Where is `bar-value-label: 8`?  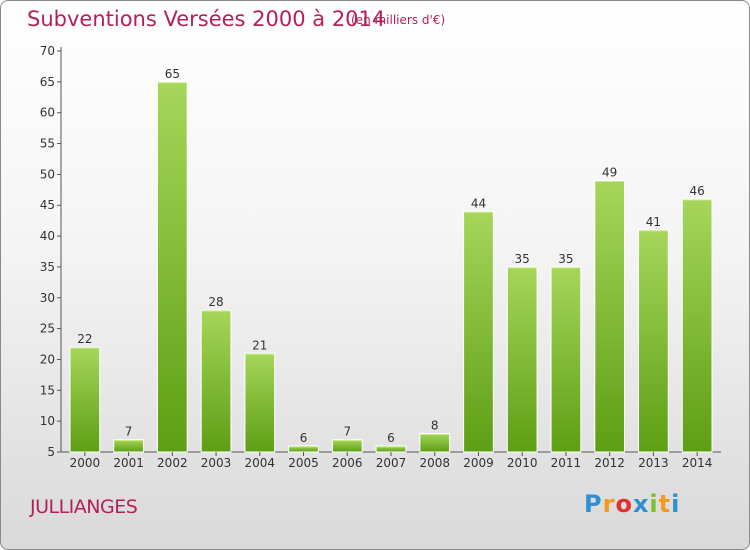
bar-value-label: 8 is located at coordinates (435, 425).